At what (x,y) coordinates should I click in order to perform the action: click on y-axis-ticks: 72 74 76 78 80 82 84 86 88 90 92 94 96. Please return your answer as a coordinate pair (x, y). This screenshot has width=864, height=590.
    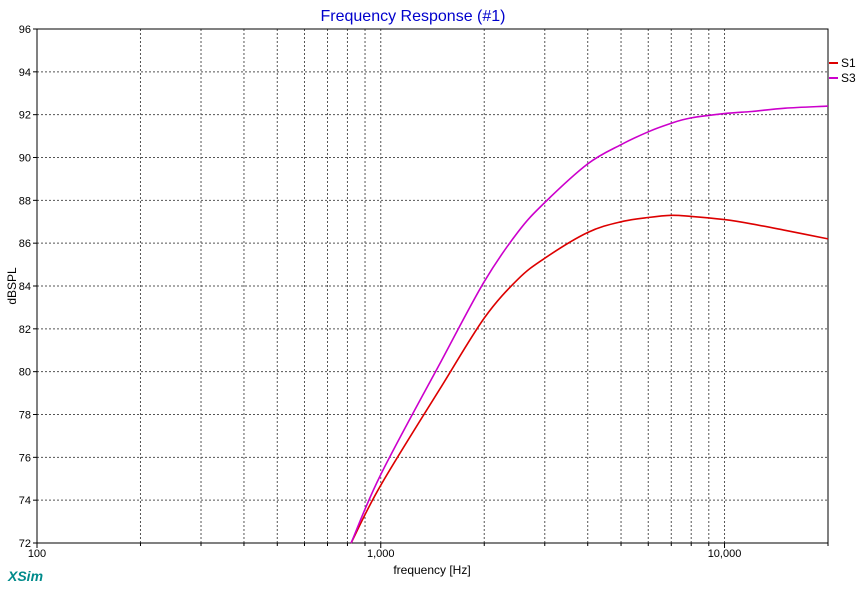
    Looking at the image, I should click on (28, 287).